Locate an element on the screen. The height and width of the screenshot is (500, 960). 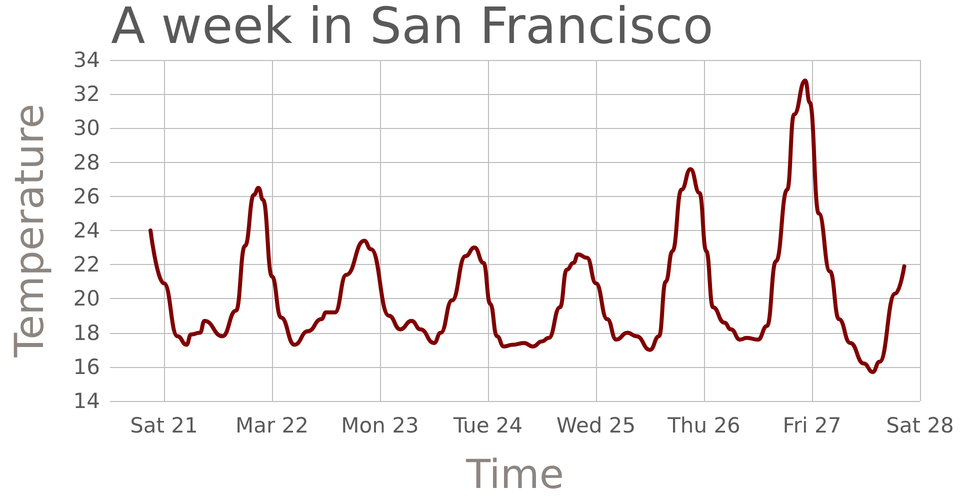
y-tick-label: 22 is located at coordinates (86, 264).